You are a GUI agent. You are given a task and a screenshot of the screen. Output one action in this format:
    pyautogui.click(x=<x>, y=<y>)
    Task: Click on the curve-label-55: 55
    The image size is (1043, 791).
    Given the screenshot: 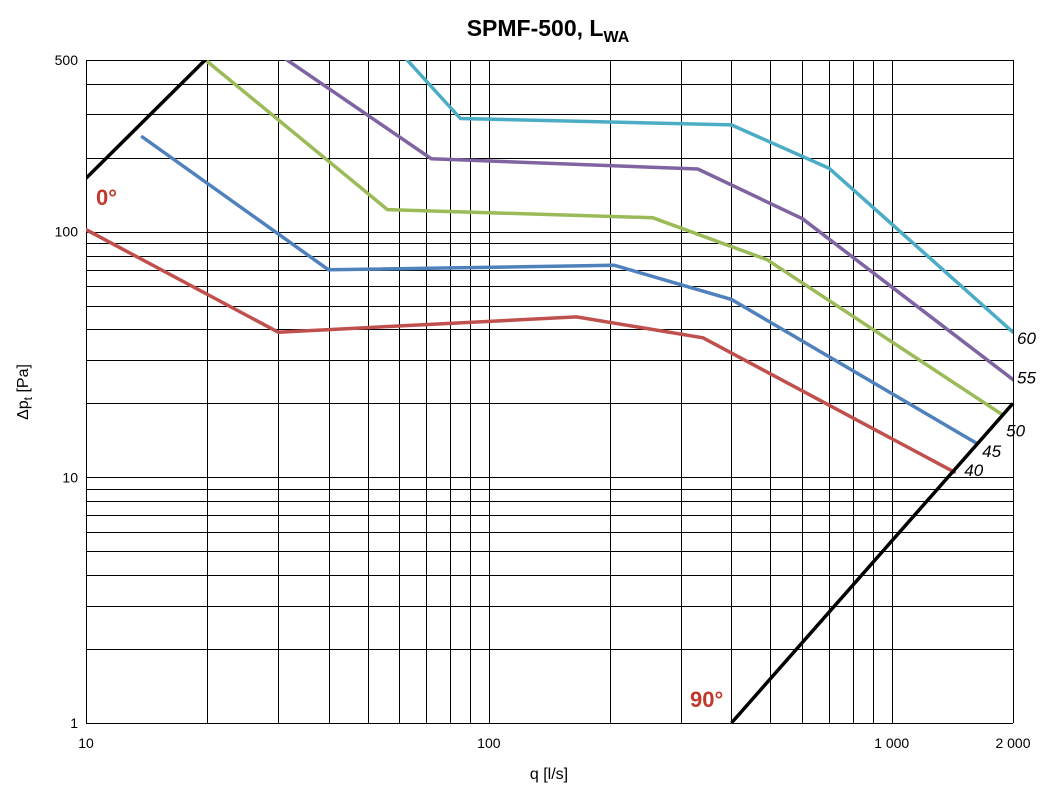 What is the action you would take?
    pyautogui.click(x=1026, y=378)
    